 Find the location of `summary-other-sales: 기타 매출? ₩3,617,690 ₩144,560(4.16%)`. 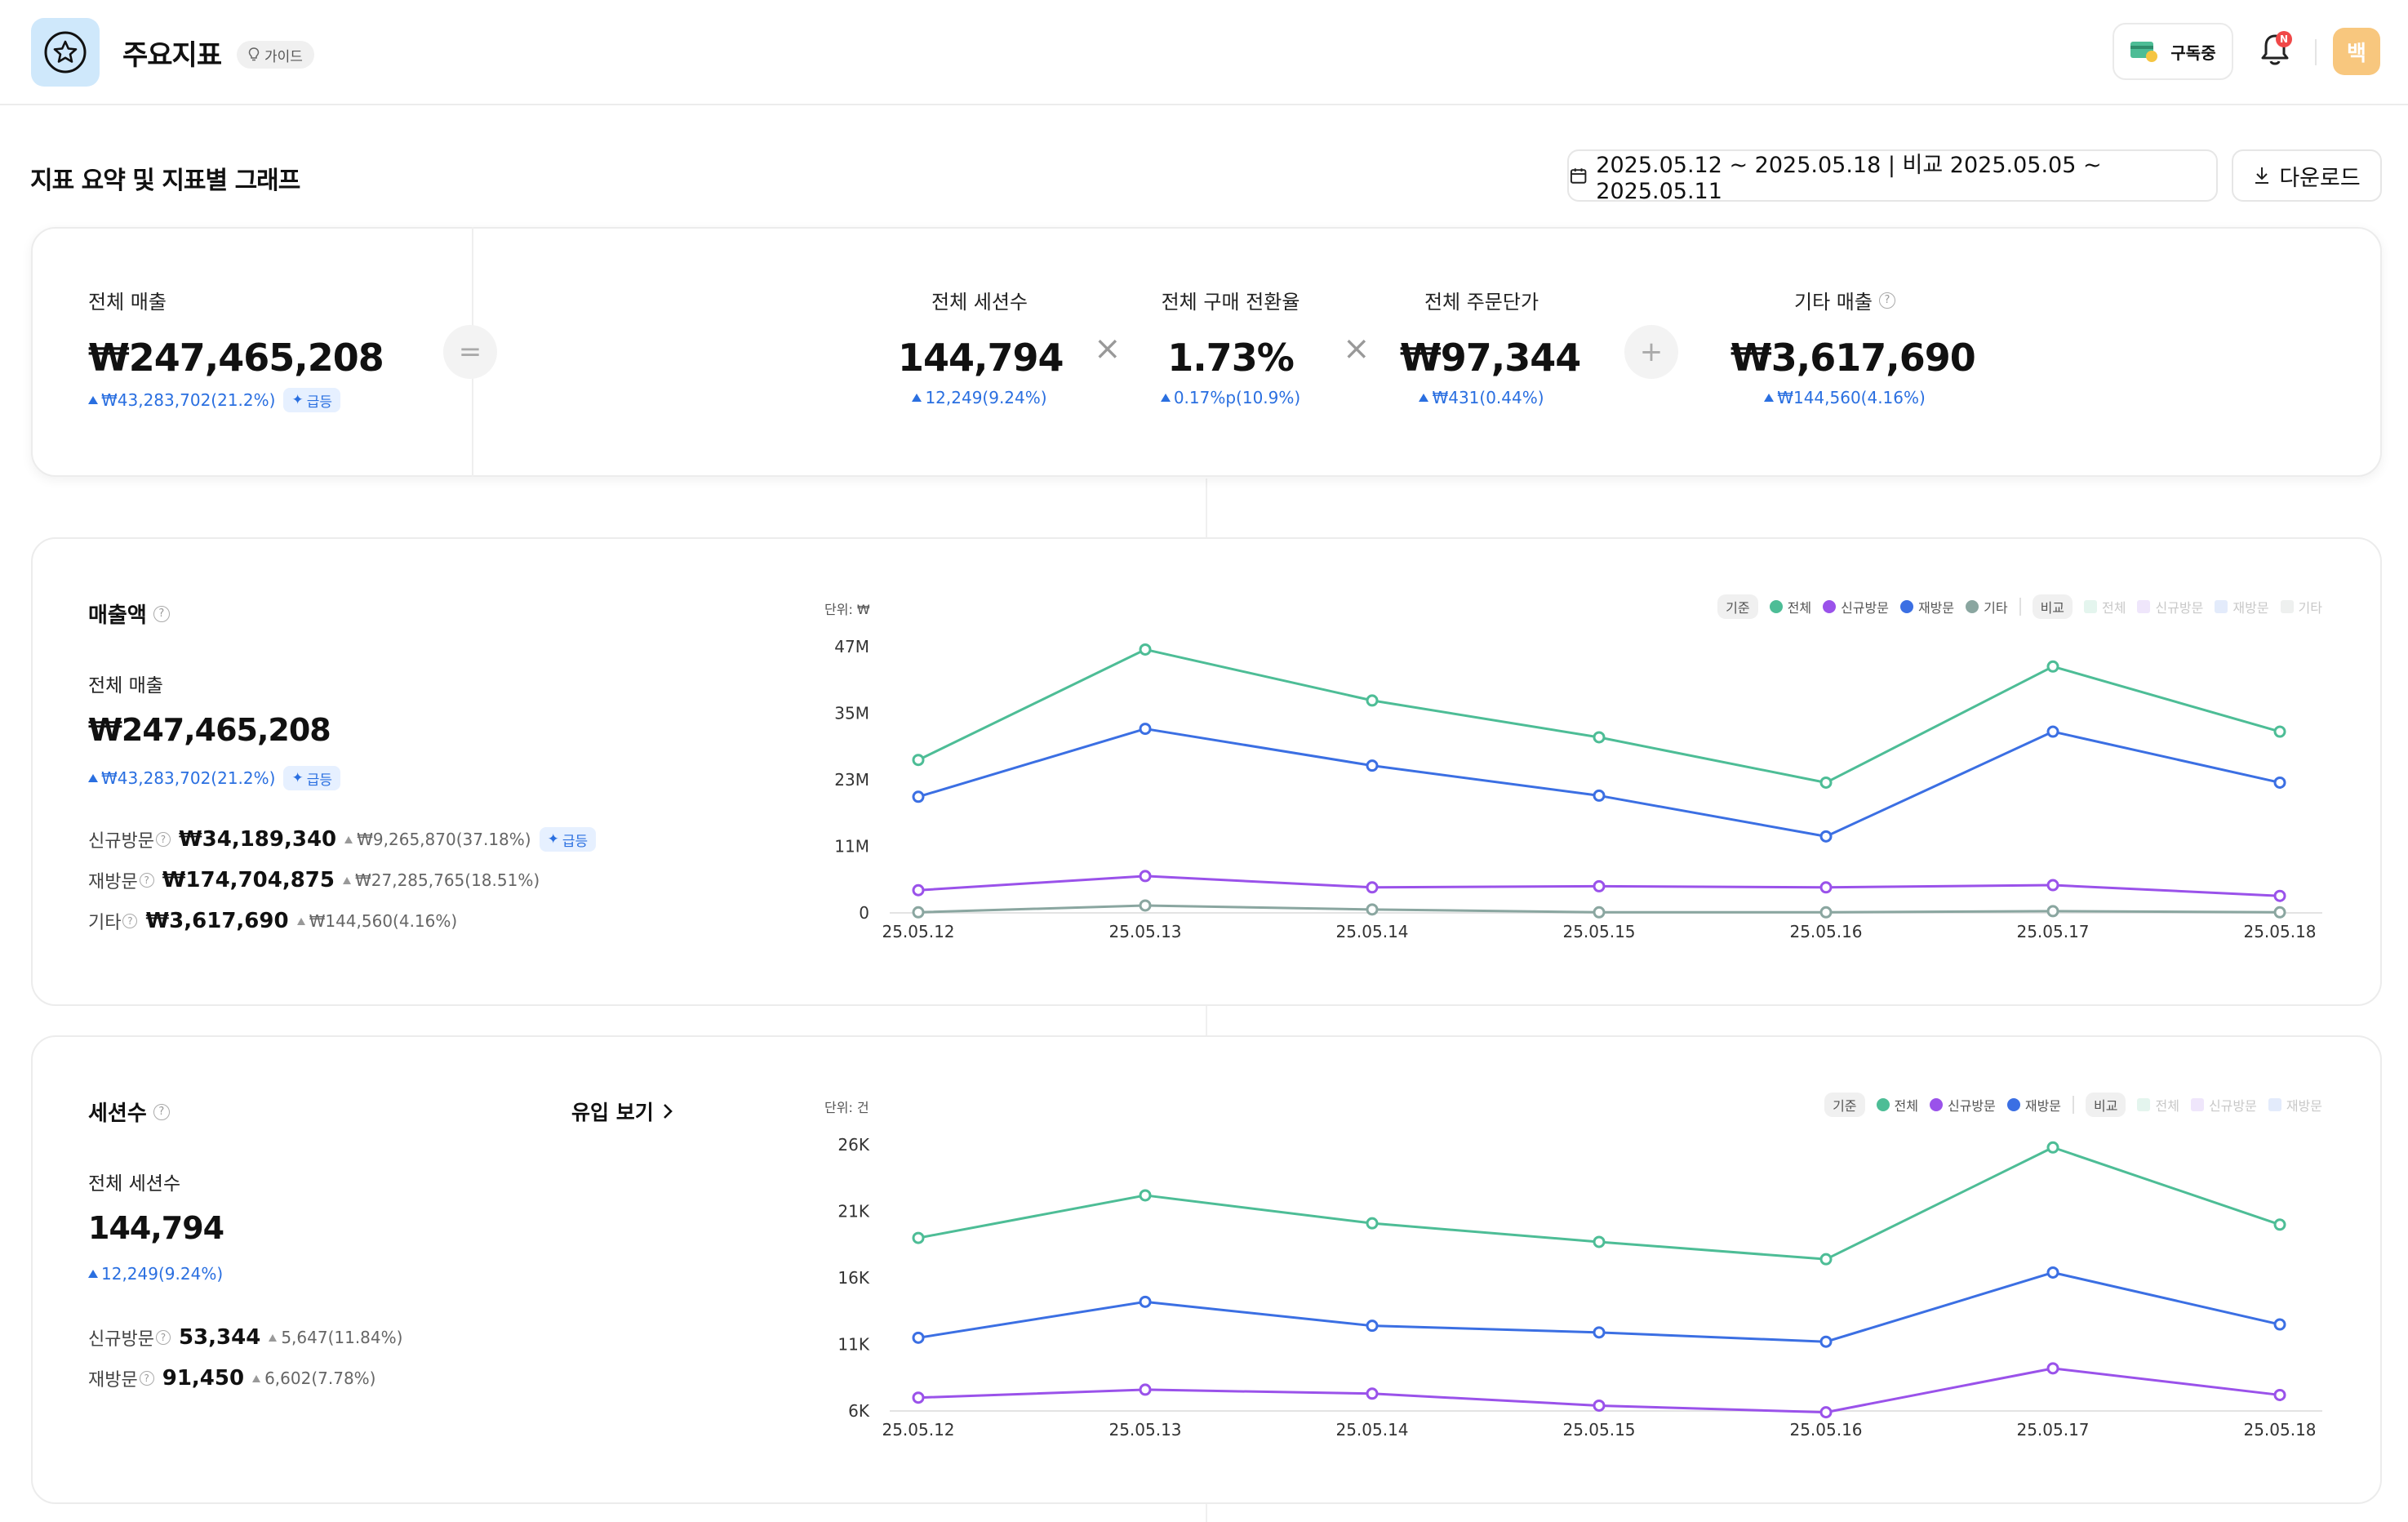

summary-other-sales: 기타 매출? ₩3,617,690 ₩144,560(4.16%) is located at coordinates (1853, 346).